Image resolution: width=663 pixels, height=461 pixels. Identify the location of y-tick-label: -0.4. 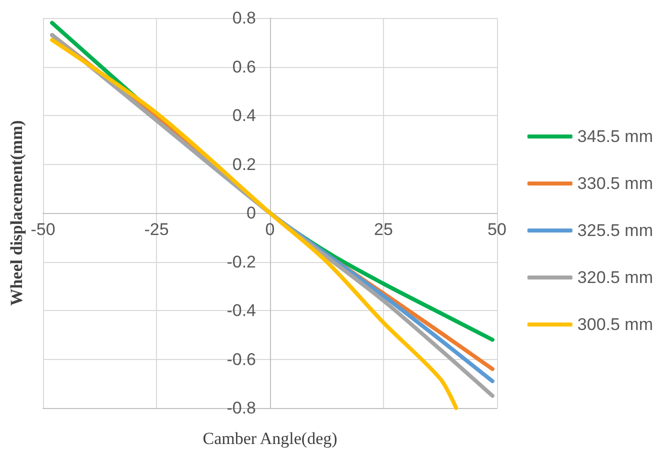
(241, 310).